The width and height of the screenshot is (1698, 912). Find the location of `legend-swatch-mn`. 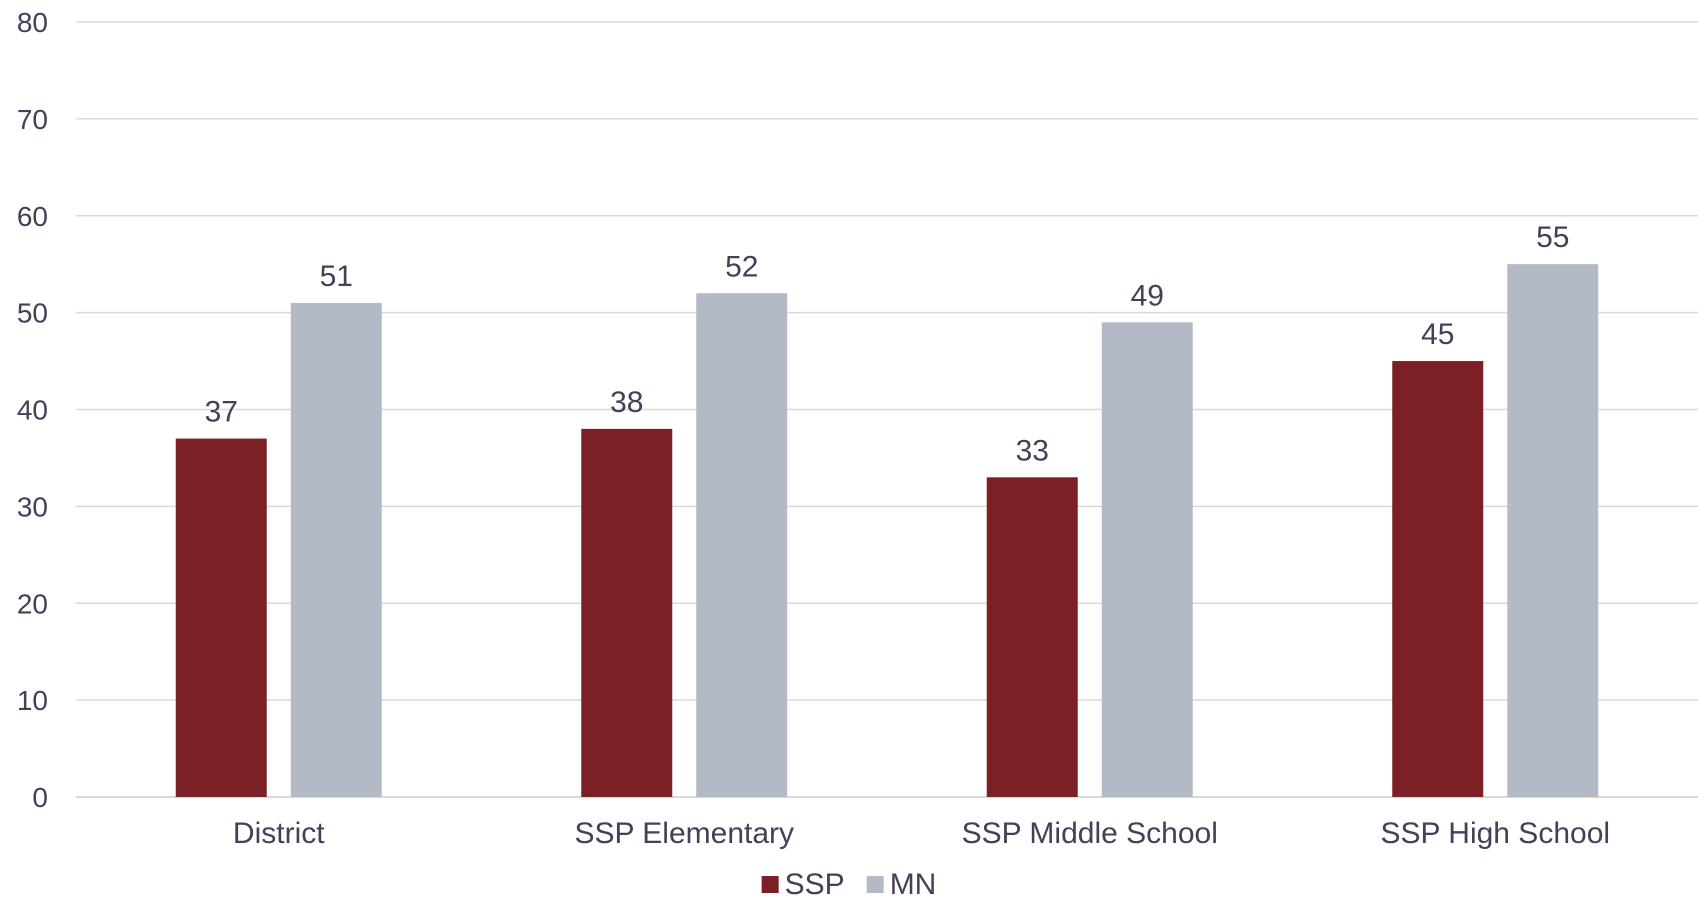

legend-swatch-mn is located at coordinates (875, 884).